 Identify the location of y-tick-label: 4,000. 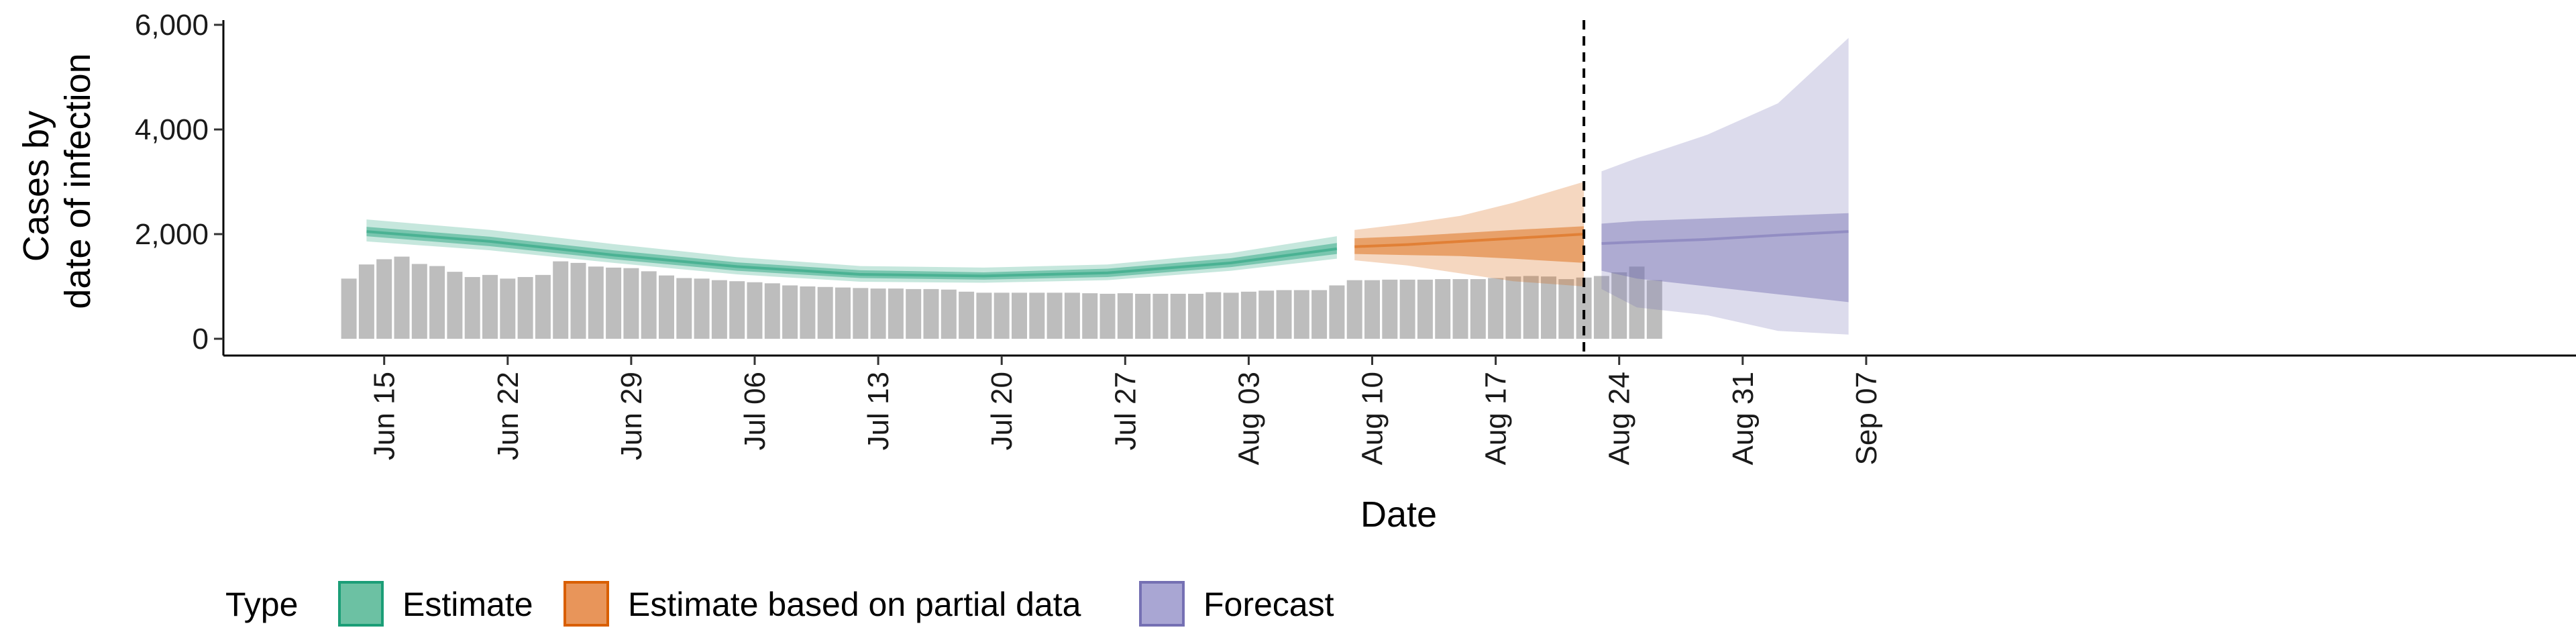
(172, 129).